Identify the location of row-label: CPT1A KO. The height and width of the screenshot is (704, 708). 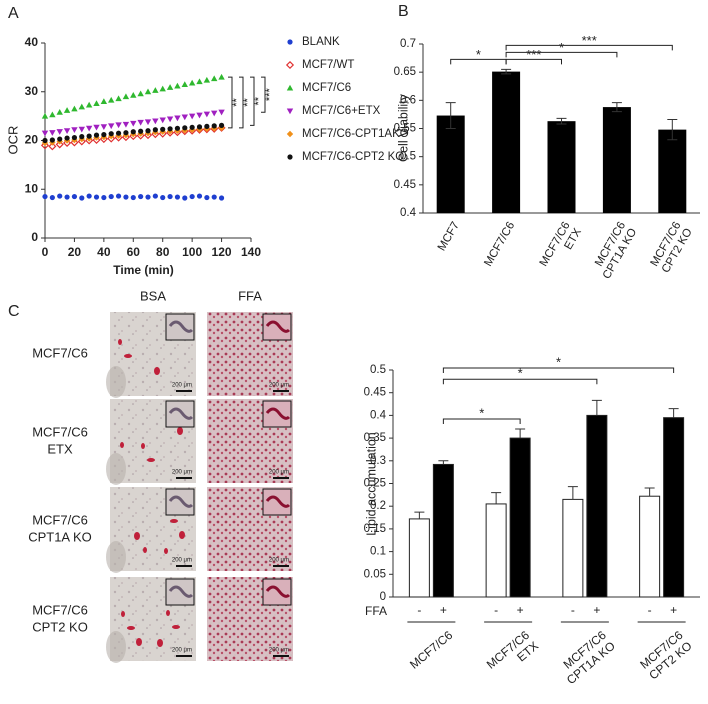
(60, 536).